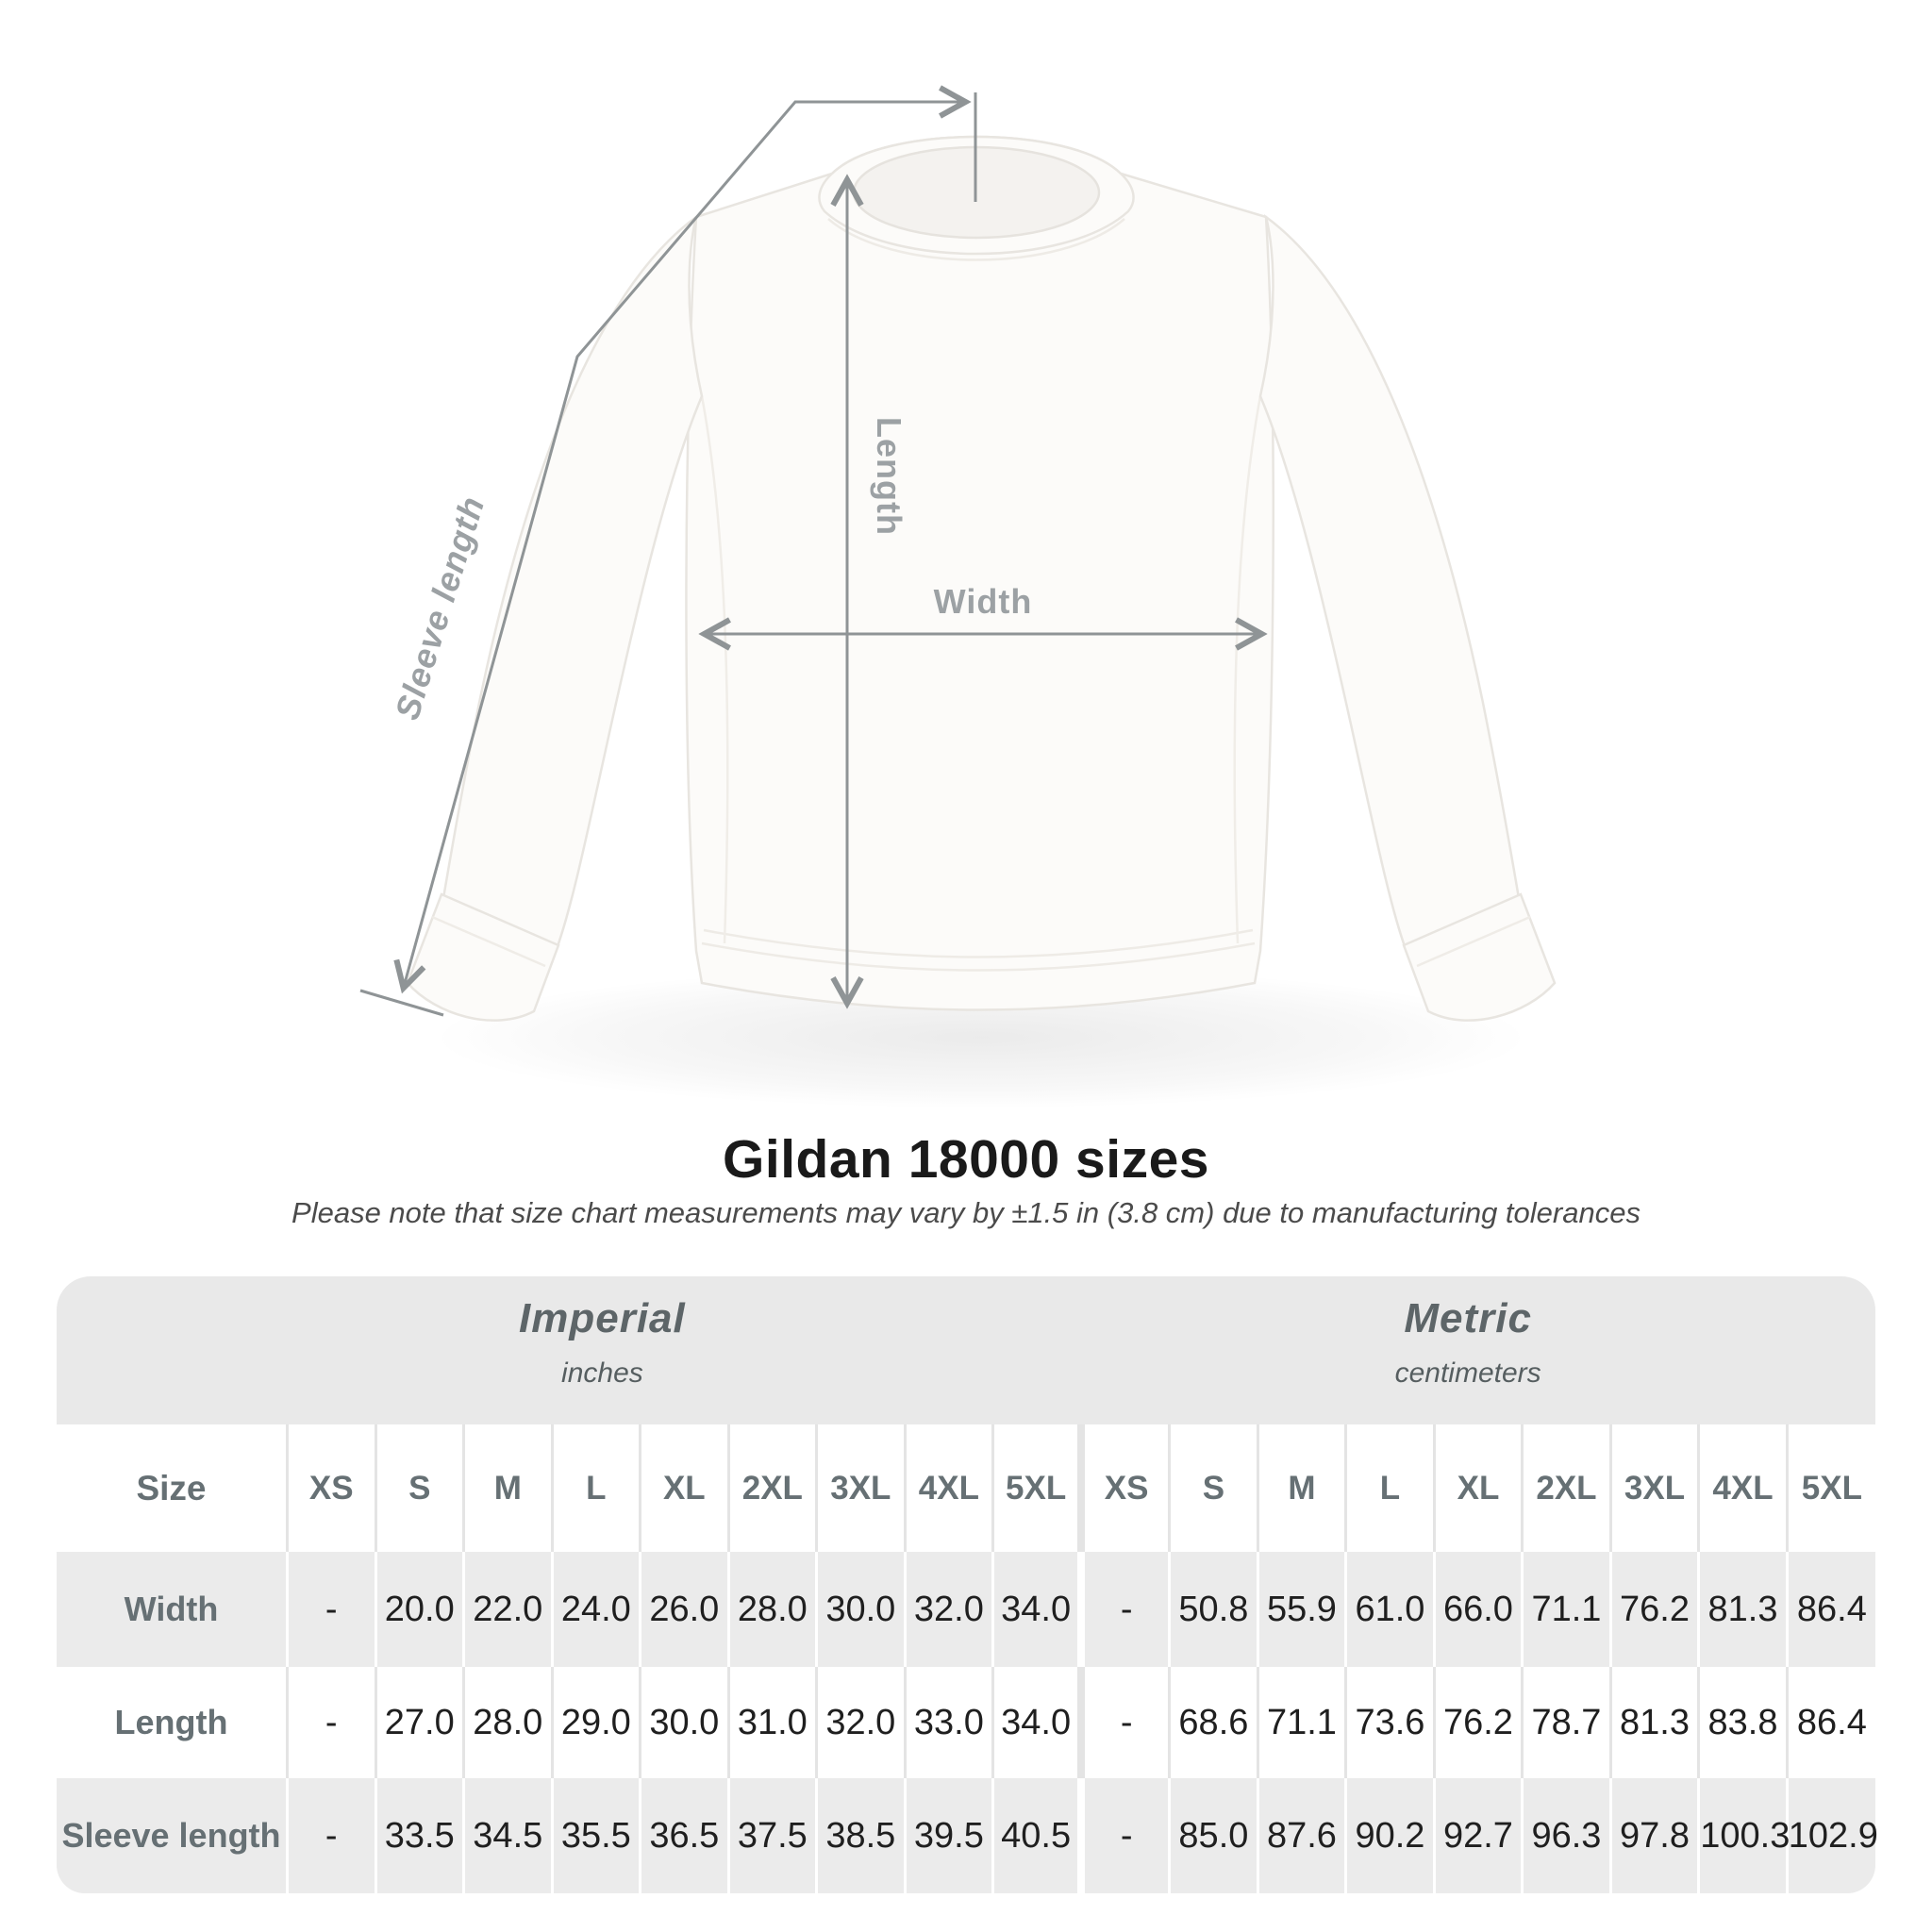 This screenshot has width=1932, height=1932. What do you see at coordinates (1213, 1836) in the screenshot?
I see `value-cell: 85.0` at bounding box center [1213, 1836].